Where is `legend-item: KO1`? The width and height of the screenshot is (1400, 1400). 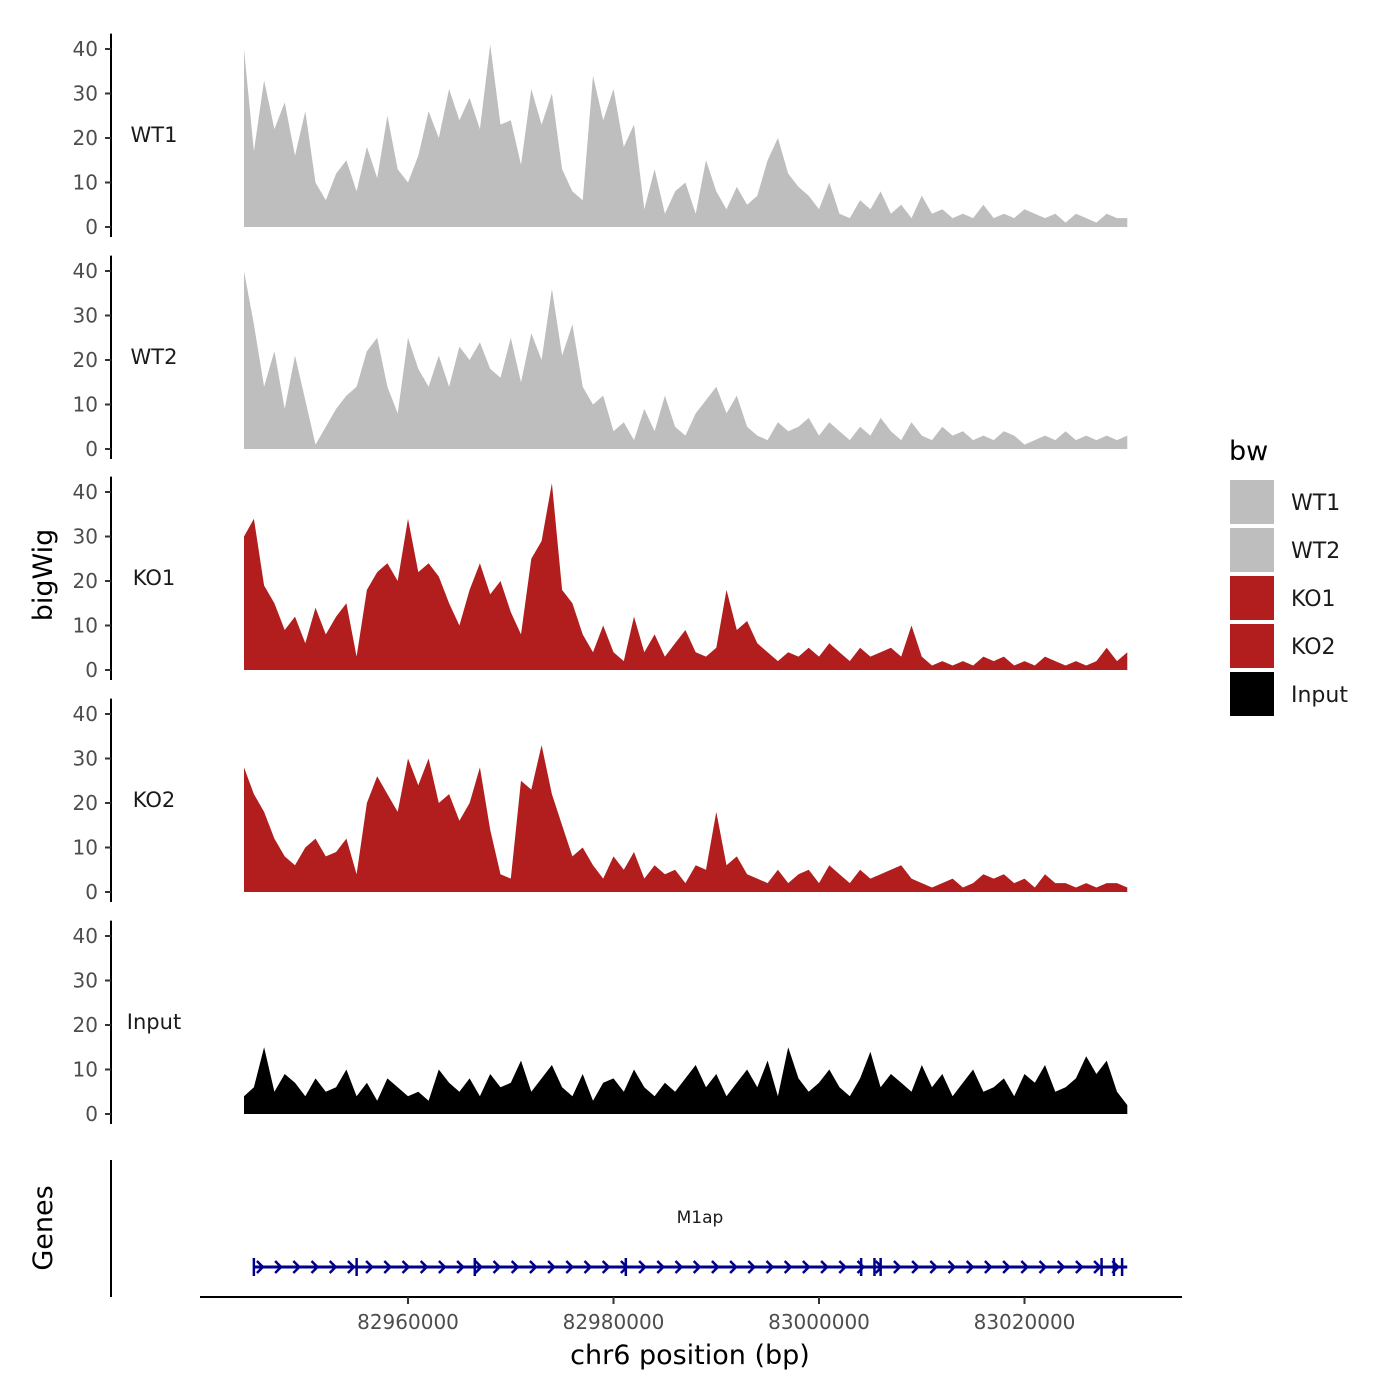
legend-item: KO1 is located at coordinates (1283, 598).